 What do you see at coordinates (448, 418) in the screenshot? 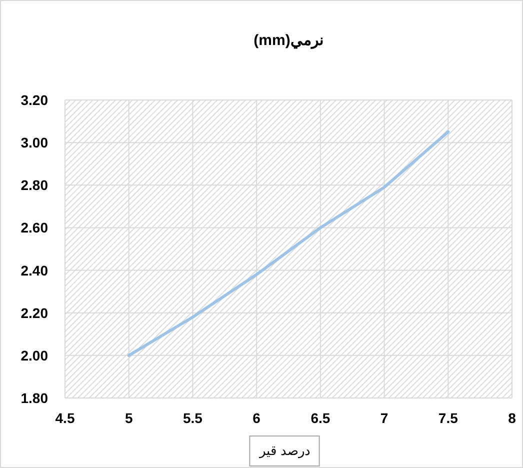
I see `x-tick-label: 7.5` at bounding box center [448, 418].